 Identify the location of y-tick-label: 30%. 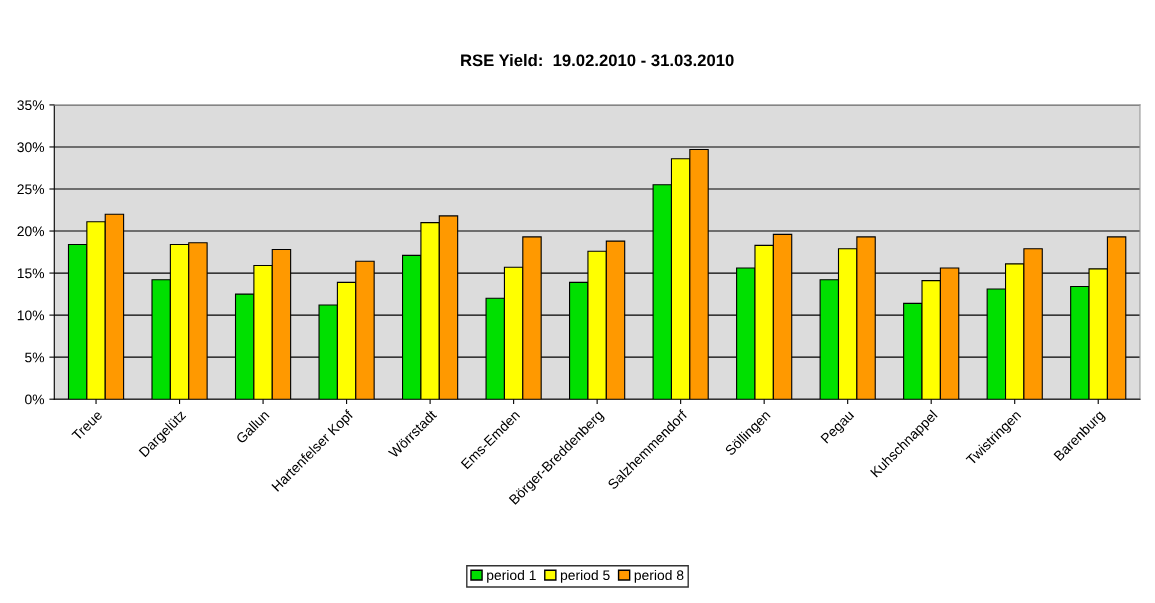
(31, 147).